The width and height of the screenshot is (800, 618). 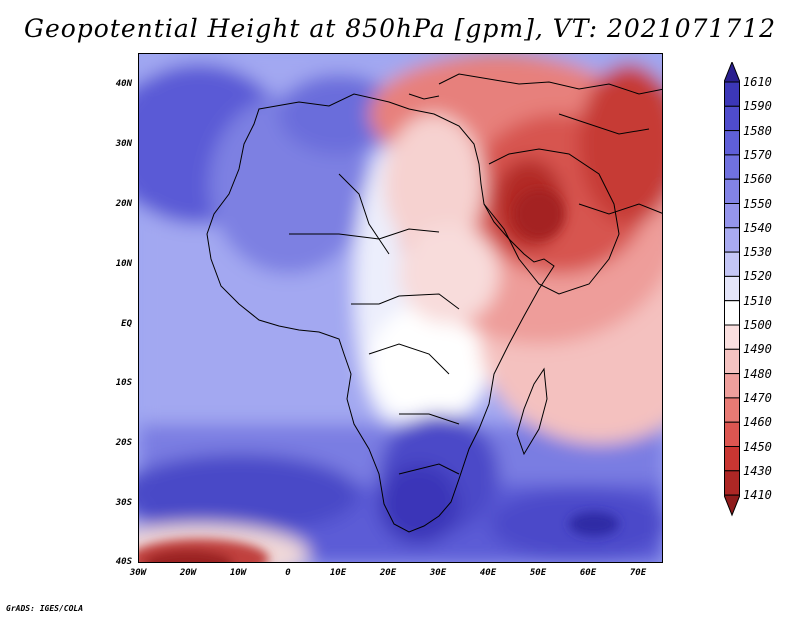 What do you see at coordinates (388, 573) in the screenshot?
I see `lon-label-20e: 20E` at bounding box center [388, 573].